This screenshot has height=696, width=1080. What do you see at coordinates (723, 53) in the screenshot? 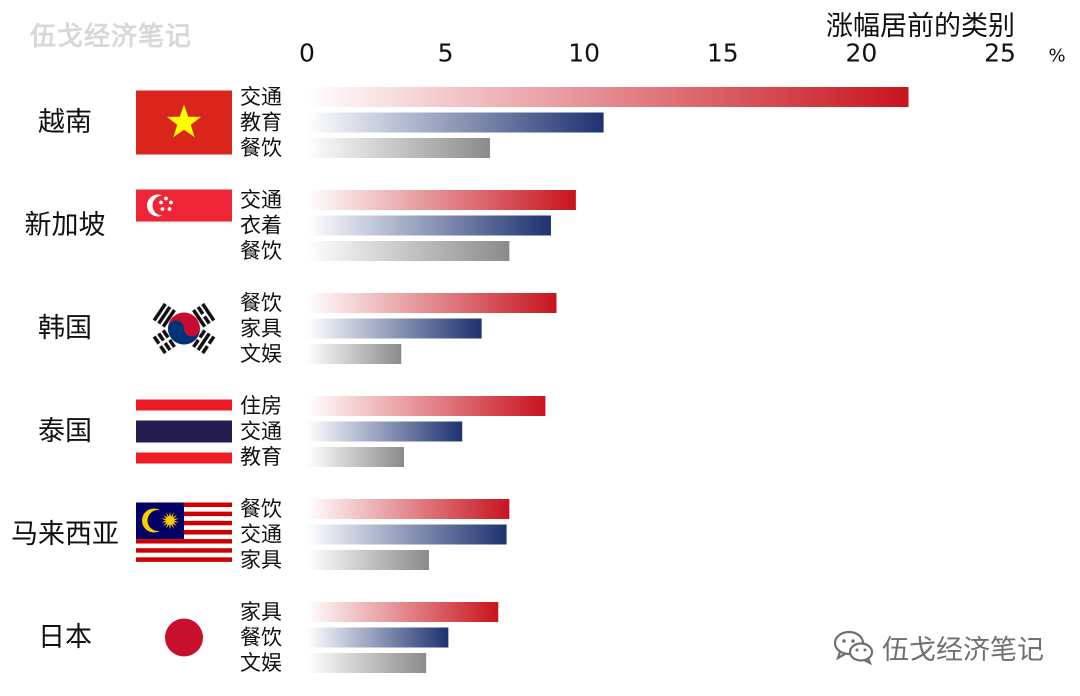
I see `x-tick-label: 15` at bounding box center [723, 53].